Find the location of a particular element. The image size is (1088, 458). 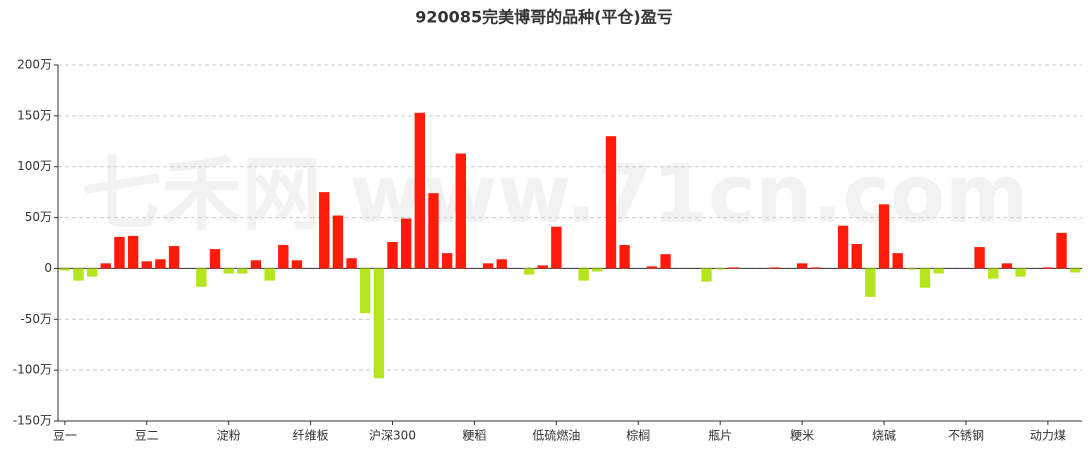

x-tick-label: 不锈钢 is located at coordinates (966, 436).